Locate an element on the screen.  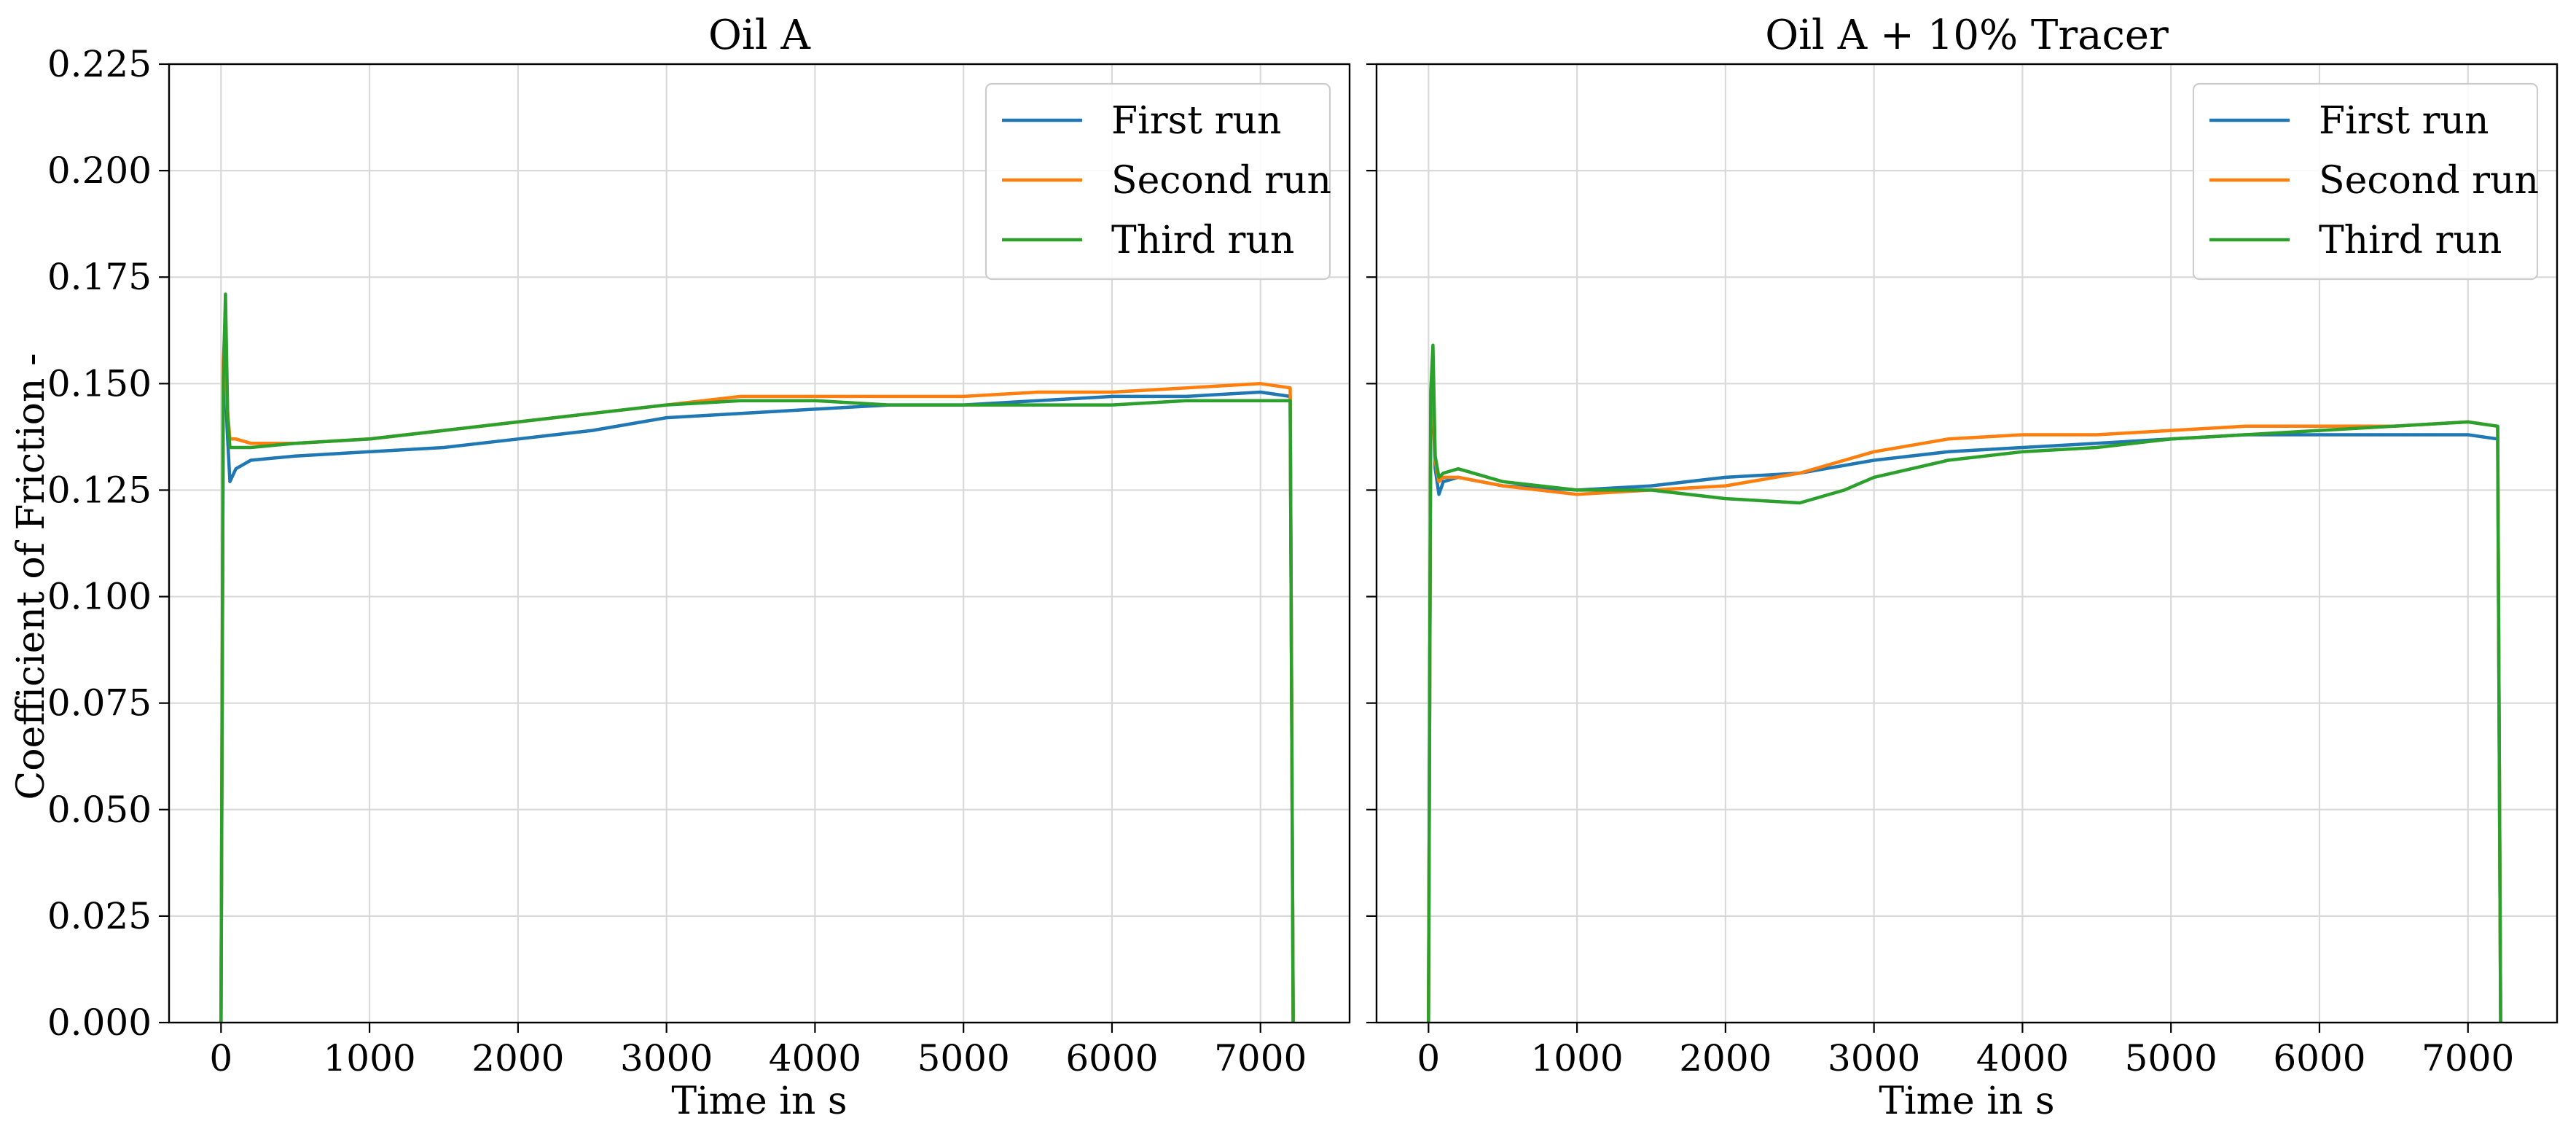
y-tick-label: 0.000 is located at coordinates (99, 1022).